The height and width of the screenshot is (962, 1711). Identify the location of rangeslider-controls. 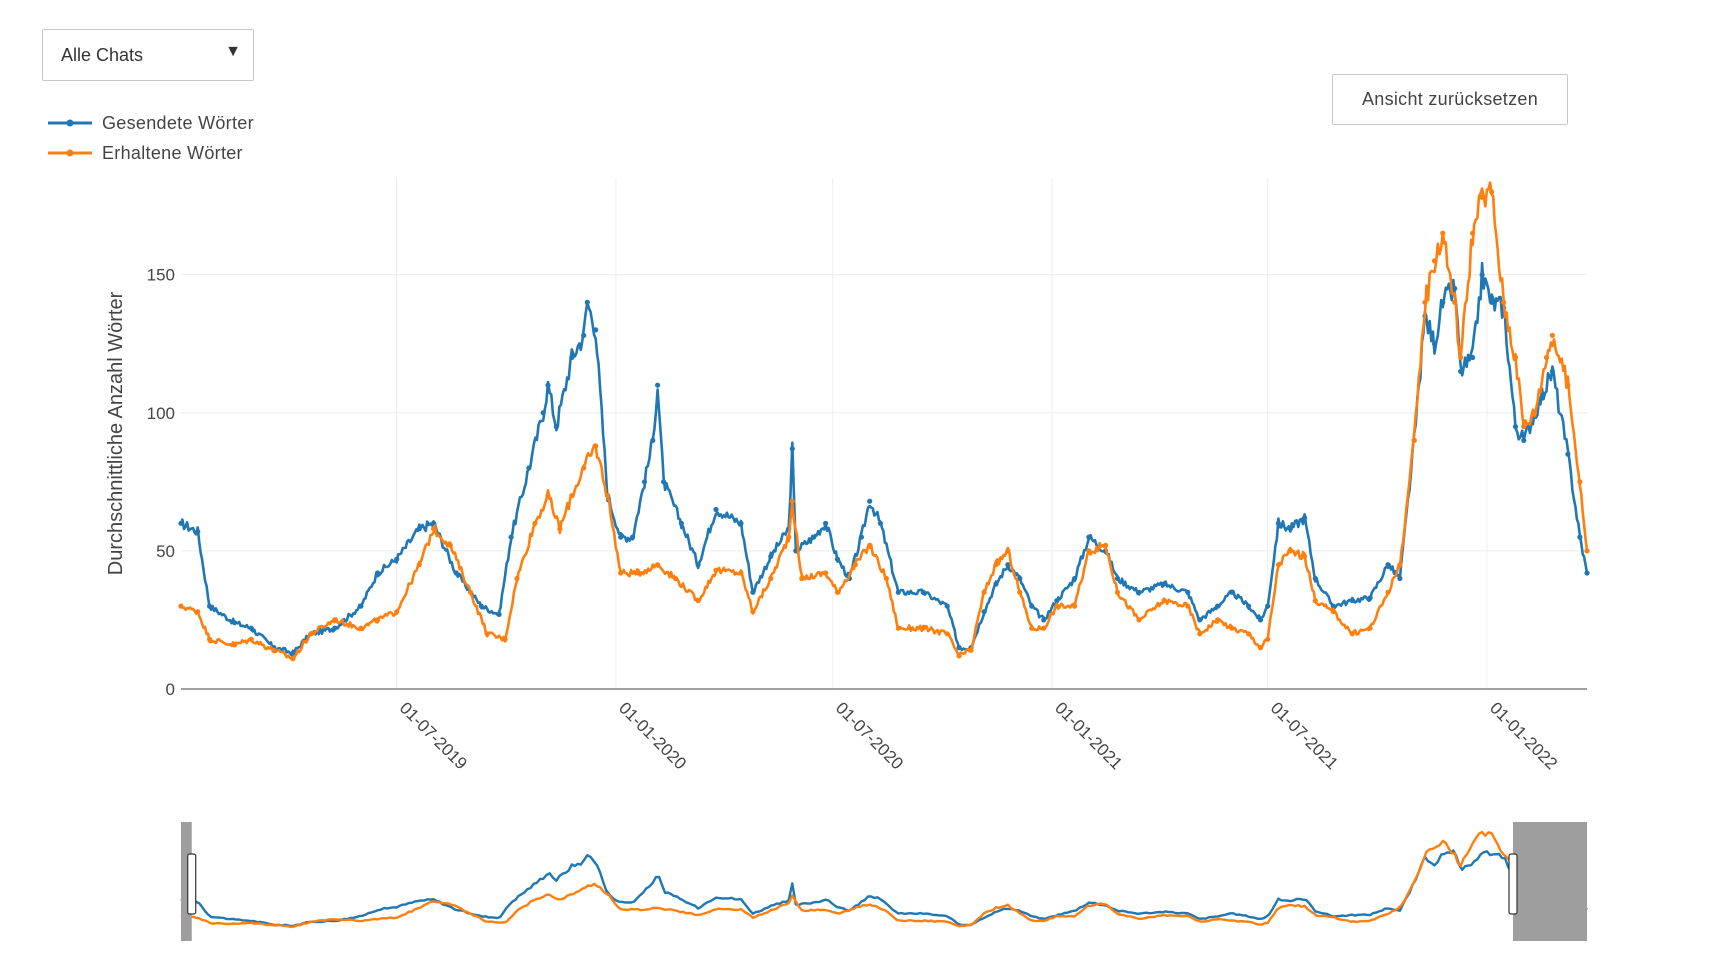
(884, 881).